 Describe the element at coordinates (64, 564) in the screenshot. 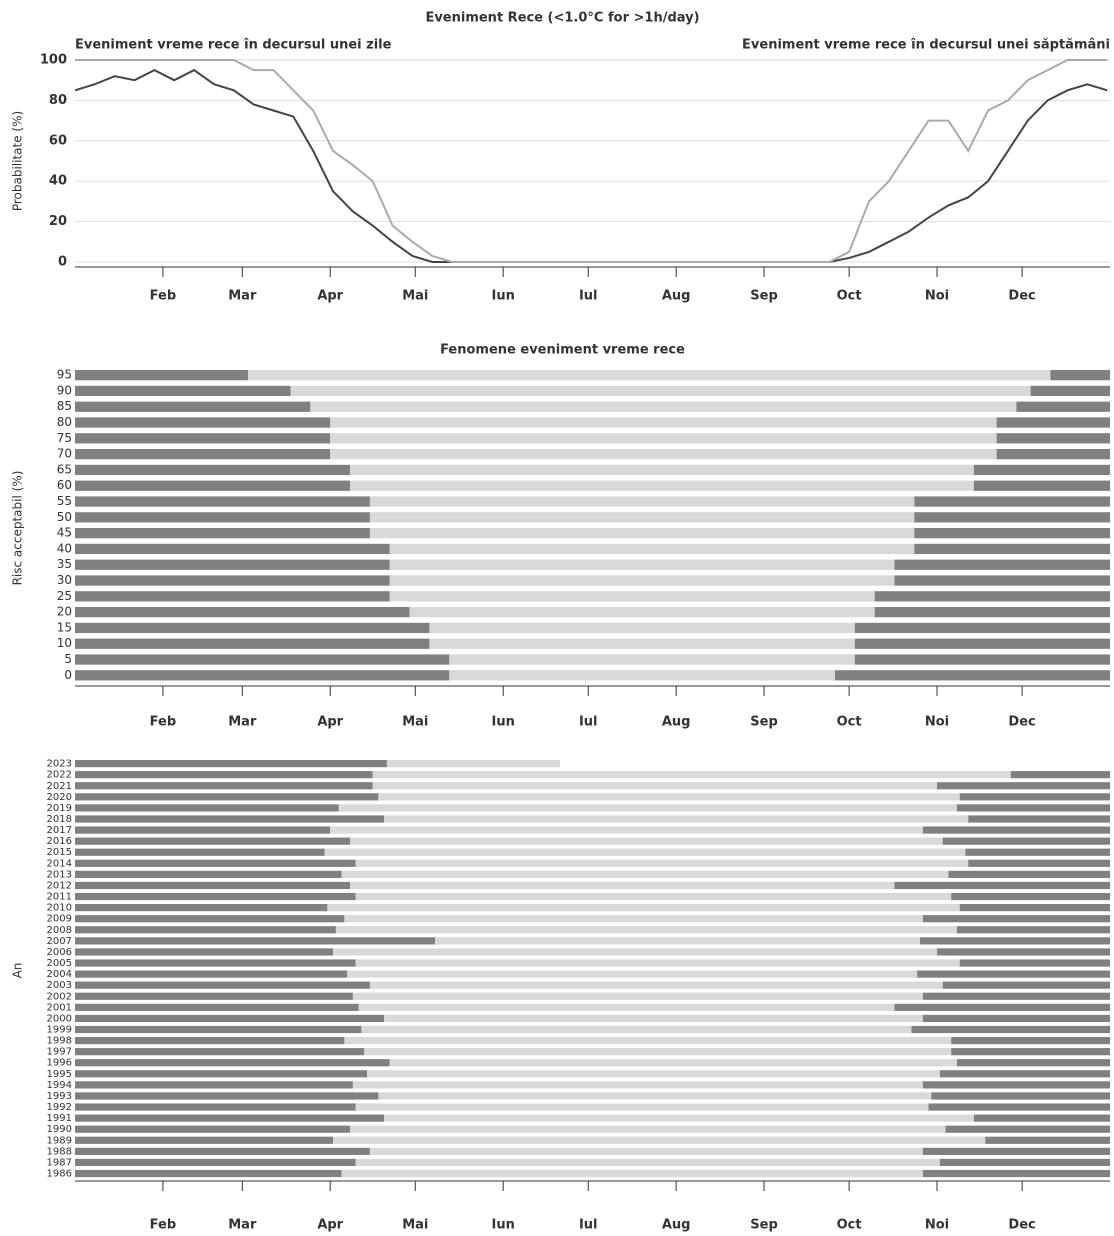

I see `y-tick-label: 35` at that location.